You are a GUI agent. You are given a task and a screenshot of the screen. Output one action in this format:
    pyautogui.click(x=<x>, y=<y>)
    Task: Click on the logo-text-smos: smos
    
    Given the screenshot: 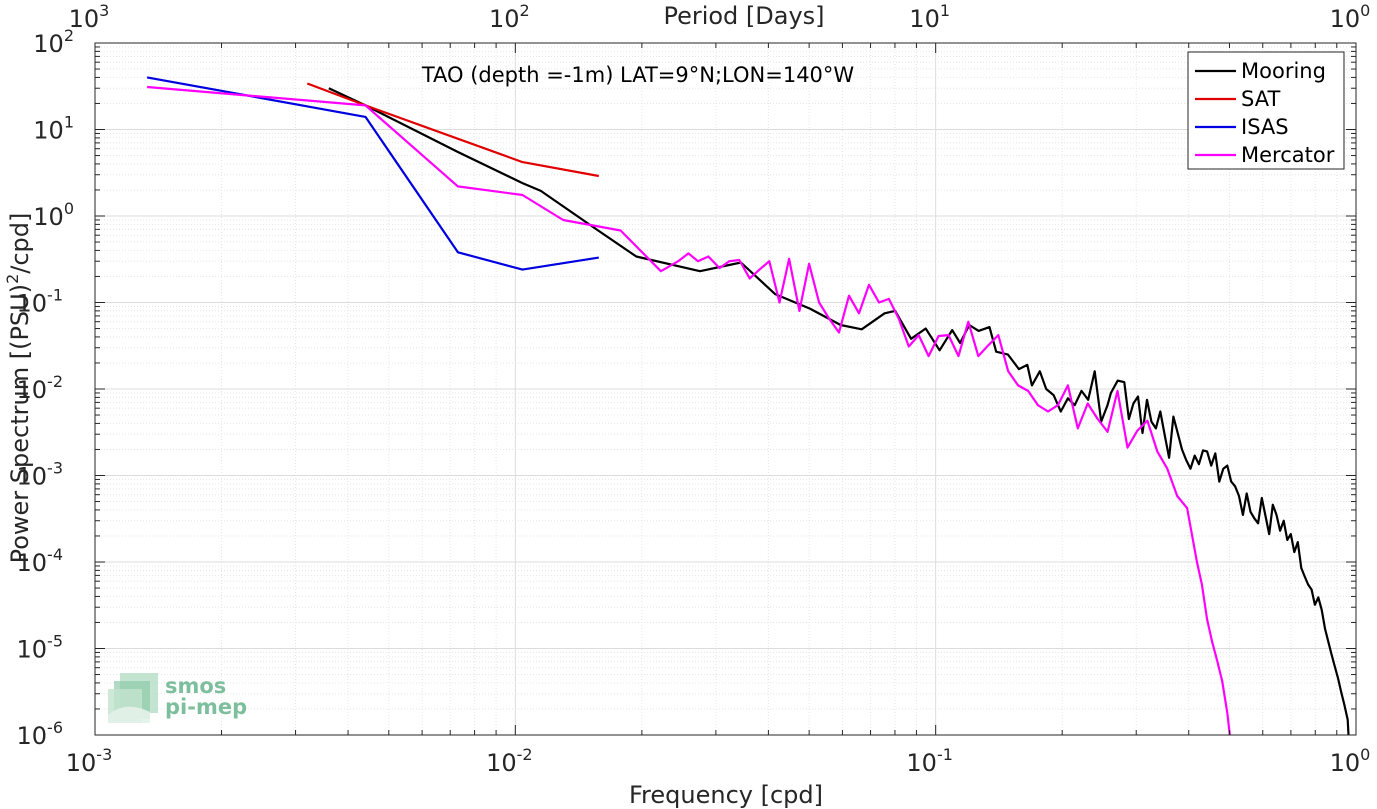 What is the action you would take?
    pyautogui.click(x=195, y=686)
    